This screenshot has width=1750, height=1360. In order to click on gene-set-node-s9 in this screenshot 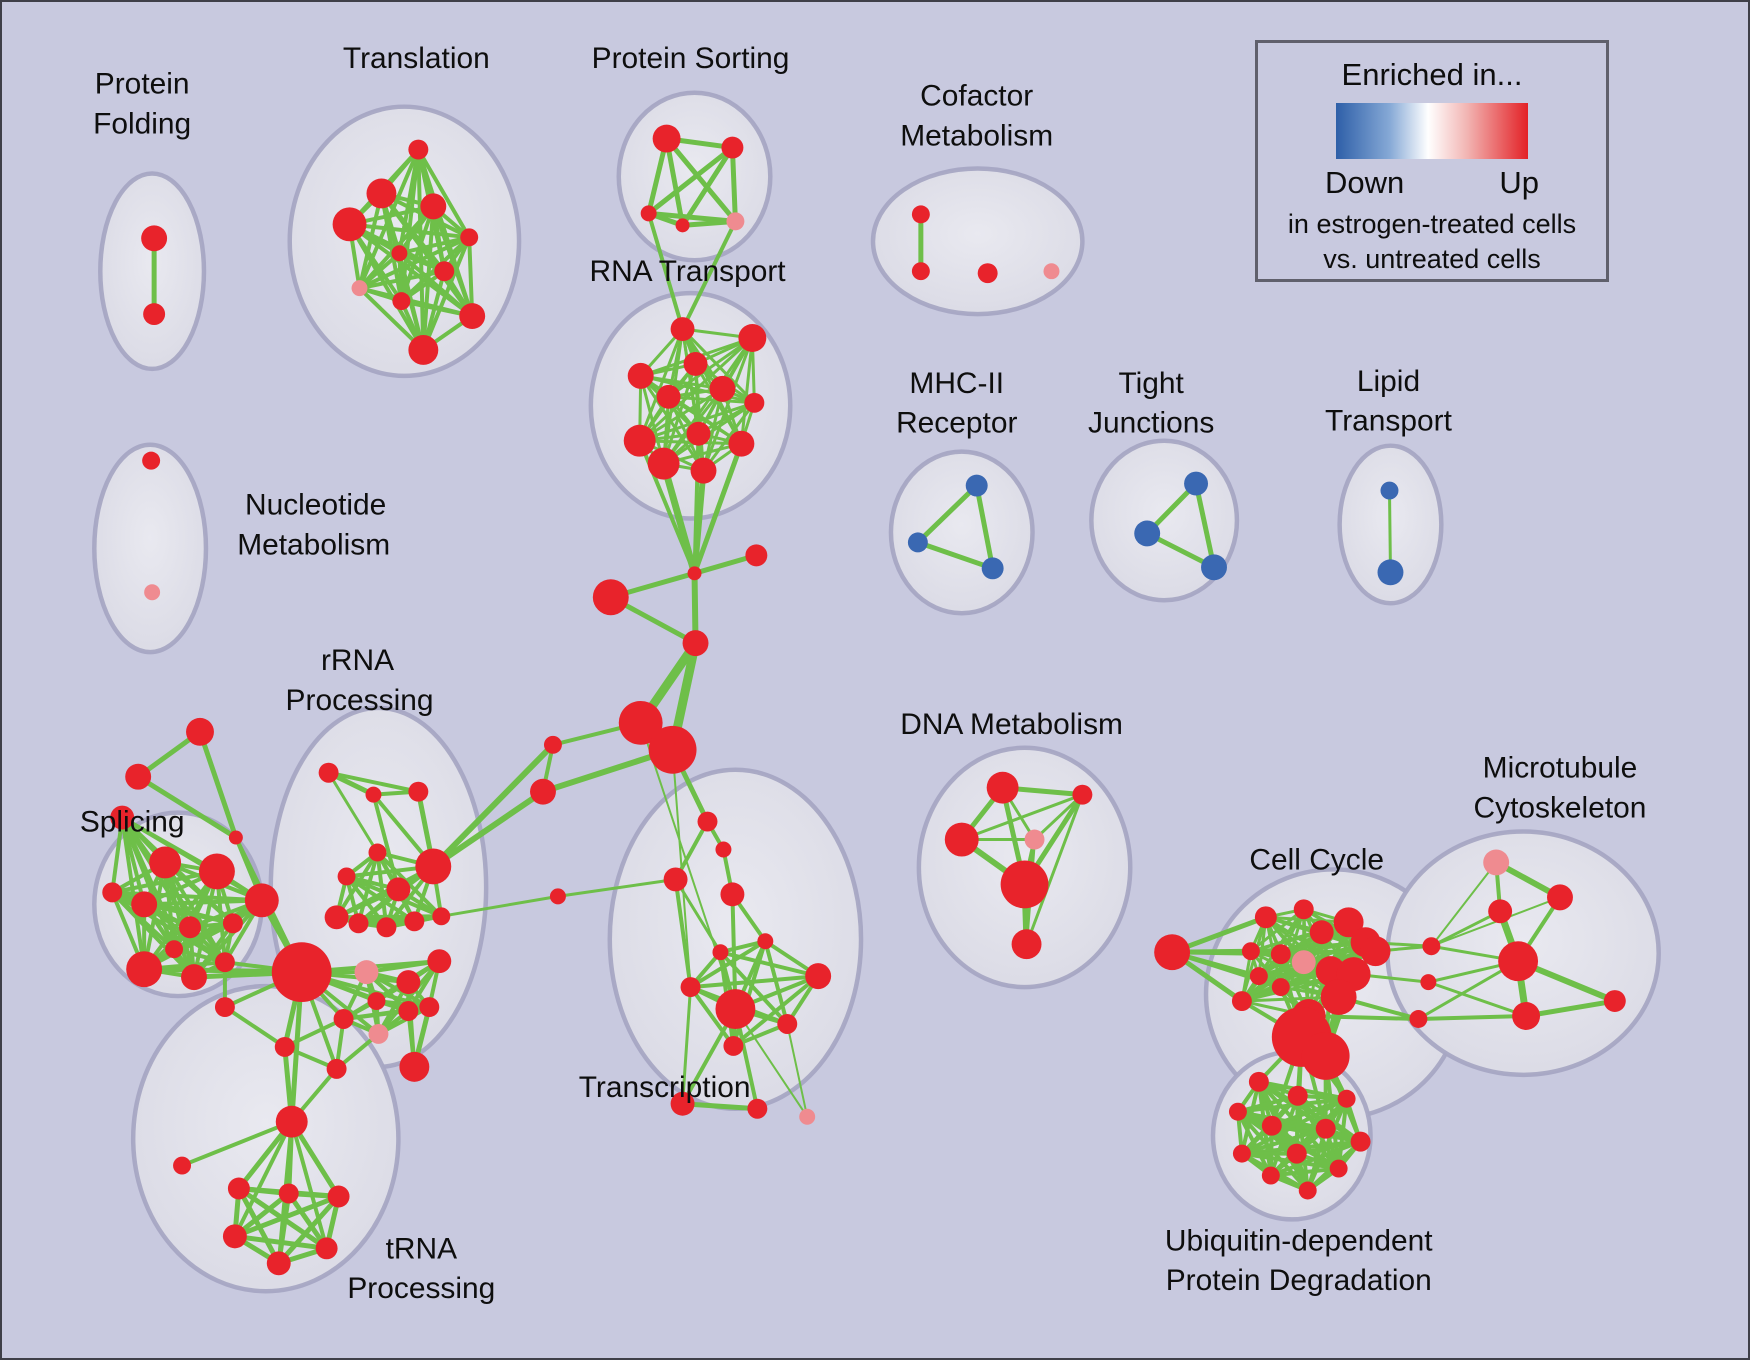, I will do `click(261, 900)`.